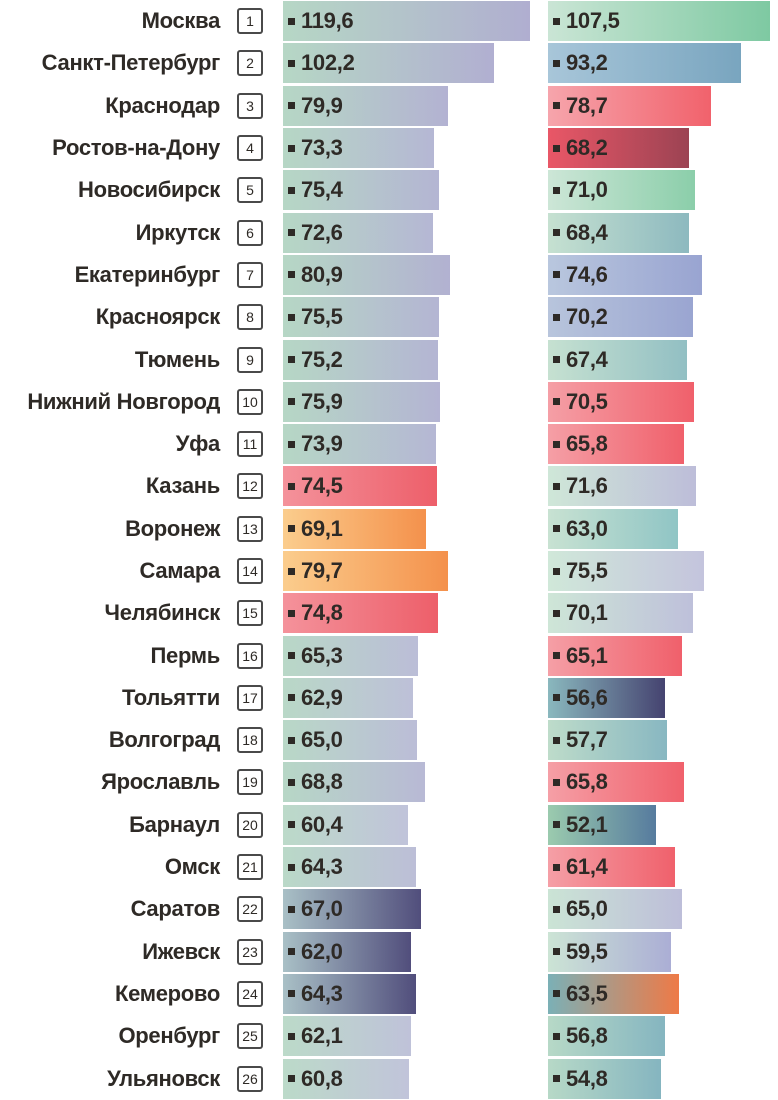  Describe the element at coordinates (322, 782) in the screenshot. I see `left-value: 68,8` at that location.